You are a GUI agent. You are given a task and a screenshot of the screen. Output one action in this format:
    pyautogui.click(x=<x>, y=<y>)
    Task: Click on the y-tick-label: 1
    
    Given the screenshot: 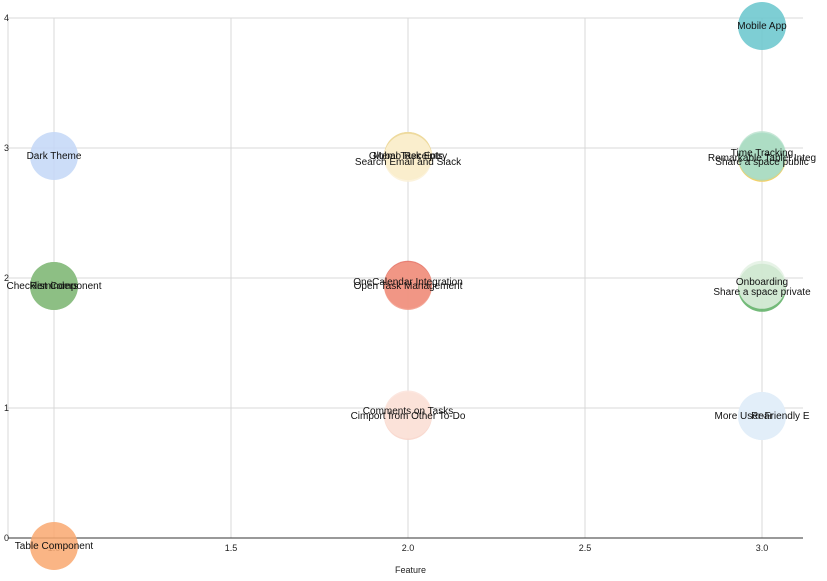 What is the action you would take?
    pyautogui.click(x=6, y=408)
    